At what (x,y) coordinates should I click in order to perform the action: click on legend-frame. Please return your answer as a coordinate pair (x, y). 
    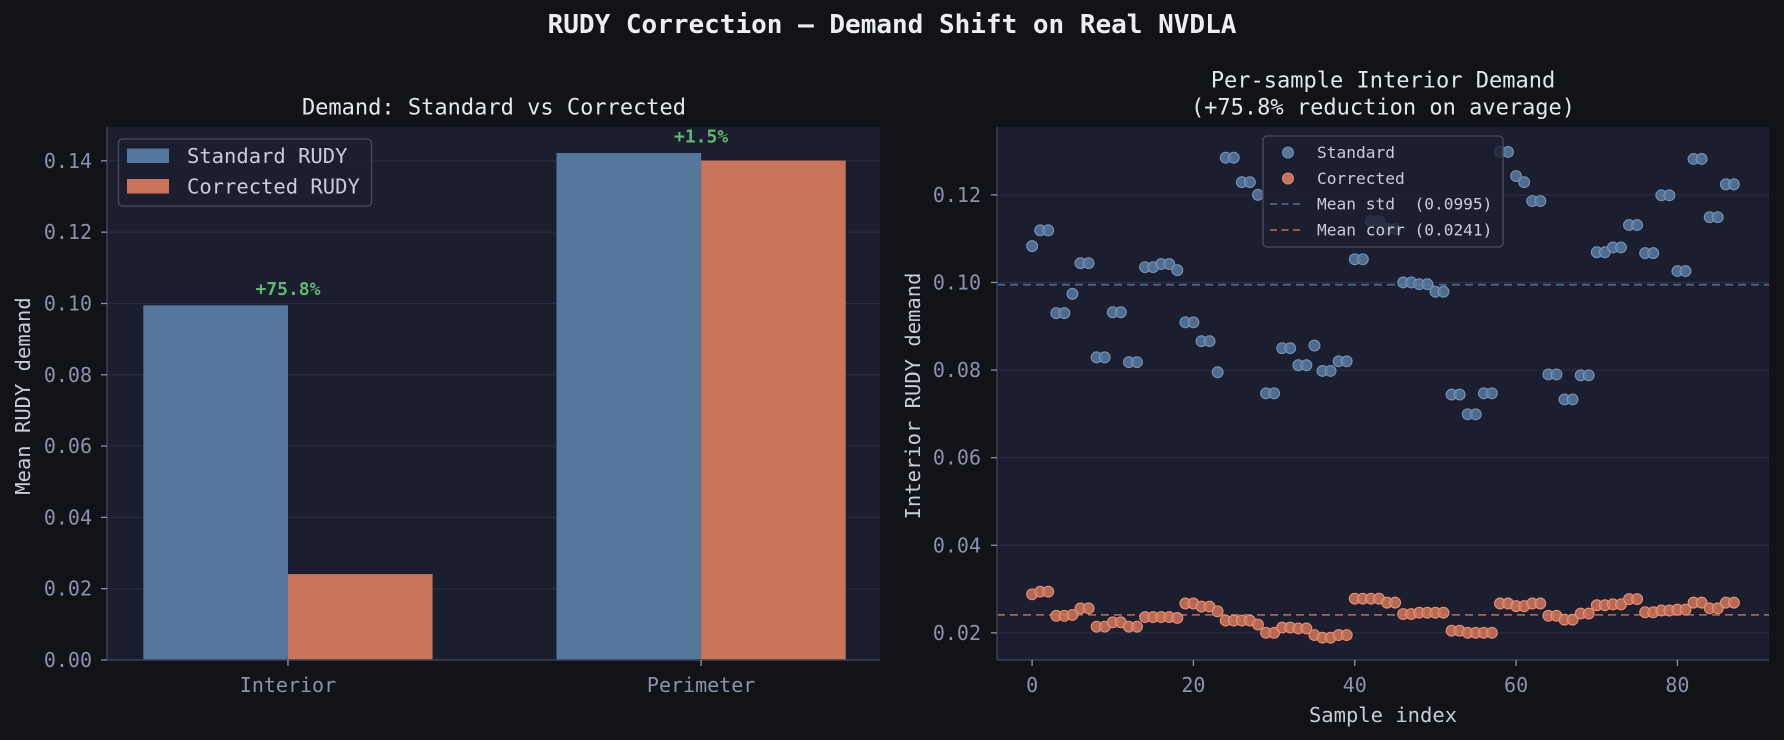
    Looking at the image, I should click on (245, 172).